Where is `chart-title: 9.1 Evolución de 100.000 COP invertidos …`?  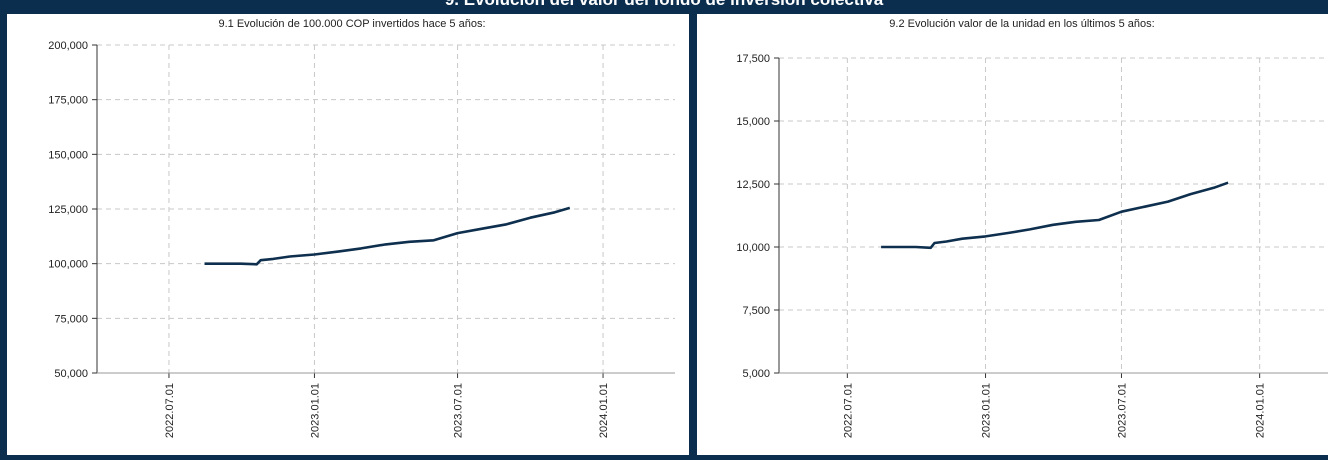
chart-title: 9.1 Evolución de 100.000 COP invertidos … is located at coordinates (351, 24).